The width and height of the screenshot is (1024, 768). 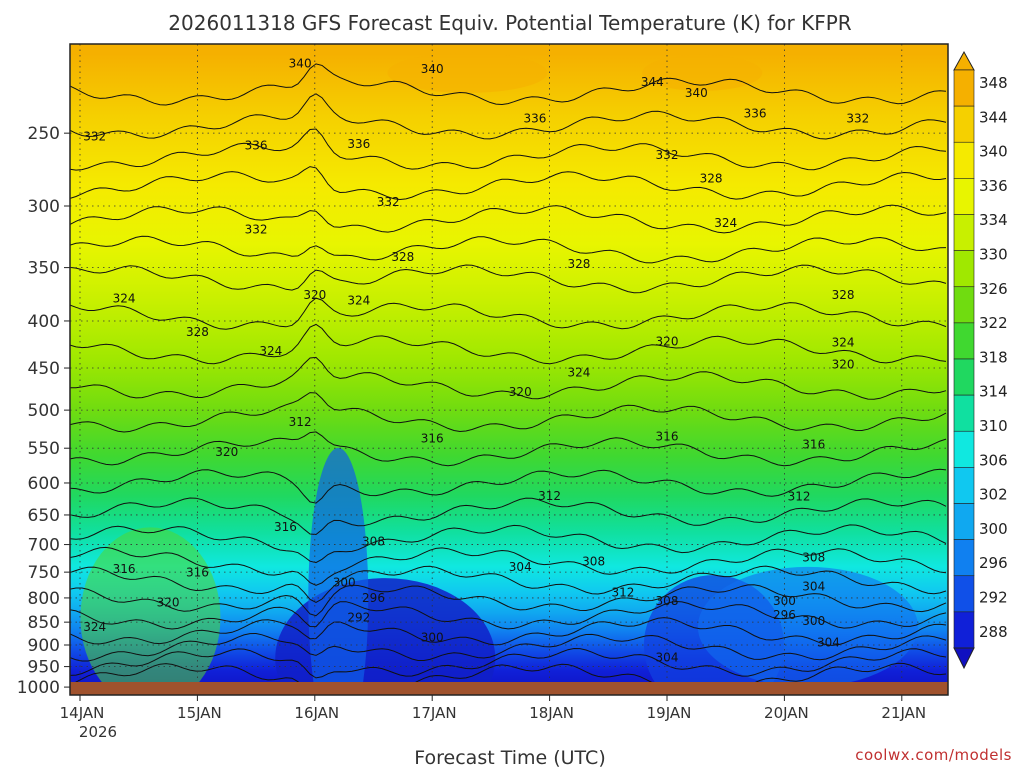 What do you see at coordinates (44, 134) in the screenshot?
I see `y-tick-label: 250` at bounding box center [44, 134].